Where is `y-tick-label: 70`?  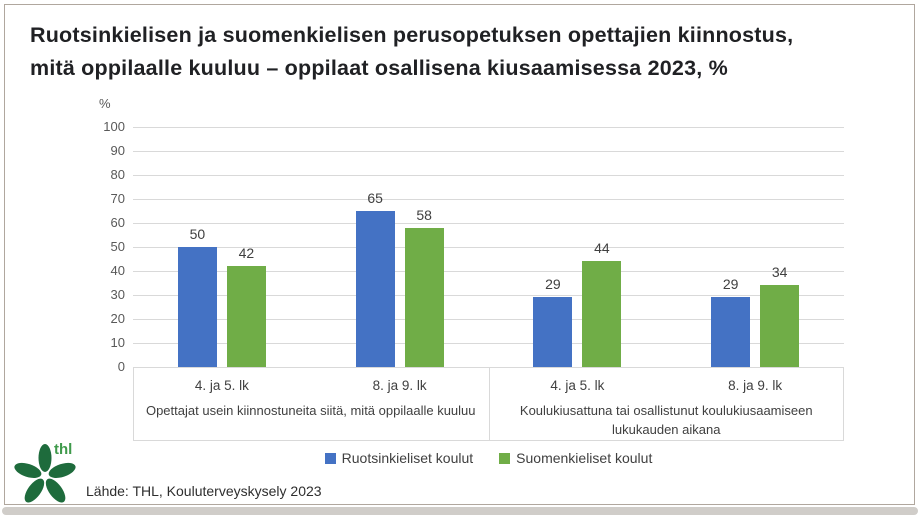
y-tick-label: 70 is located at coordinates (117, 198).